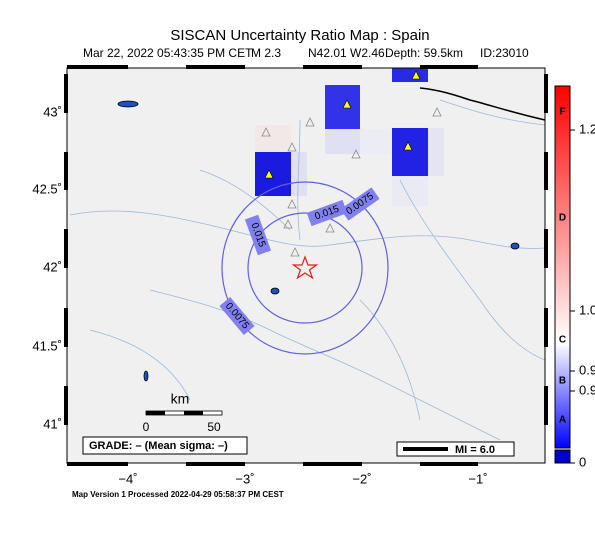 The height and width of the screenshot is (536, 595). I want to click on lon-label: −4˚, so click(127, 478).